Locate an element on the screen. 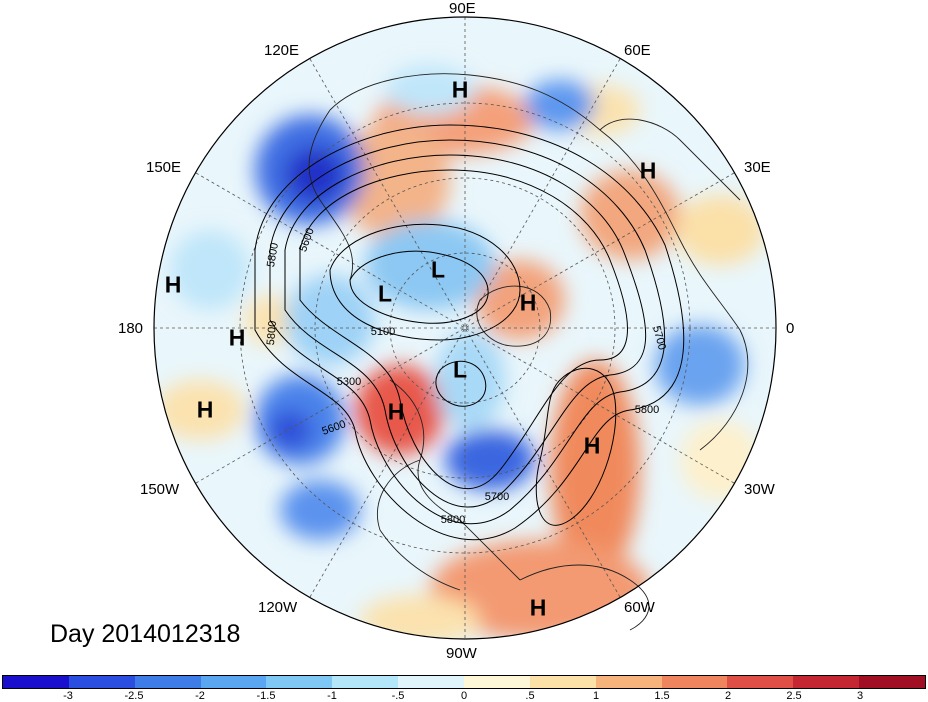 The height and width of the screenshot is (702, 928). contour-label: 5100 is located at coordinates (383, 332).